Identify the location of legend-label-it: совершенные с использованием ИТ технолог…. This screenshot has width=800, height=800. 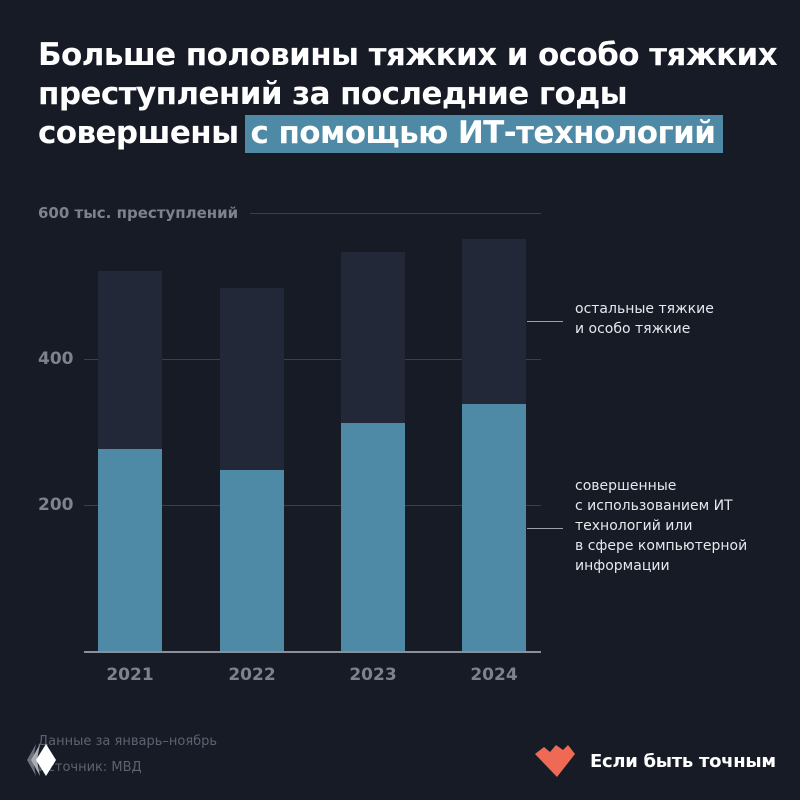
(661, 526).